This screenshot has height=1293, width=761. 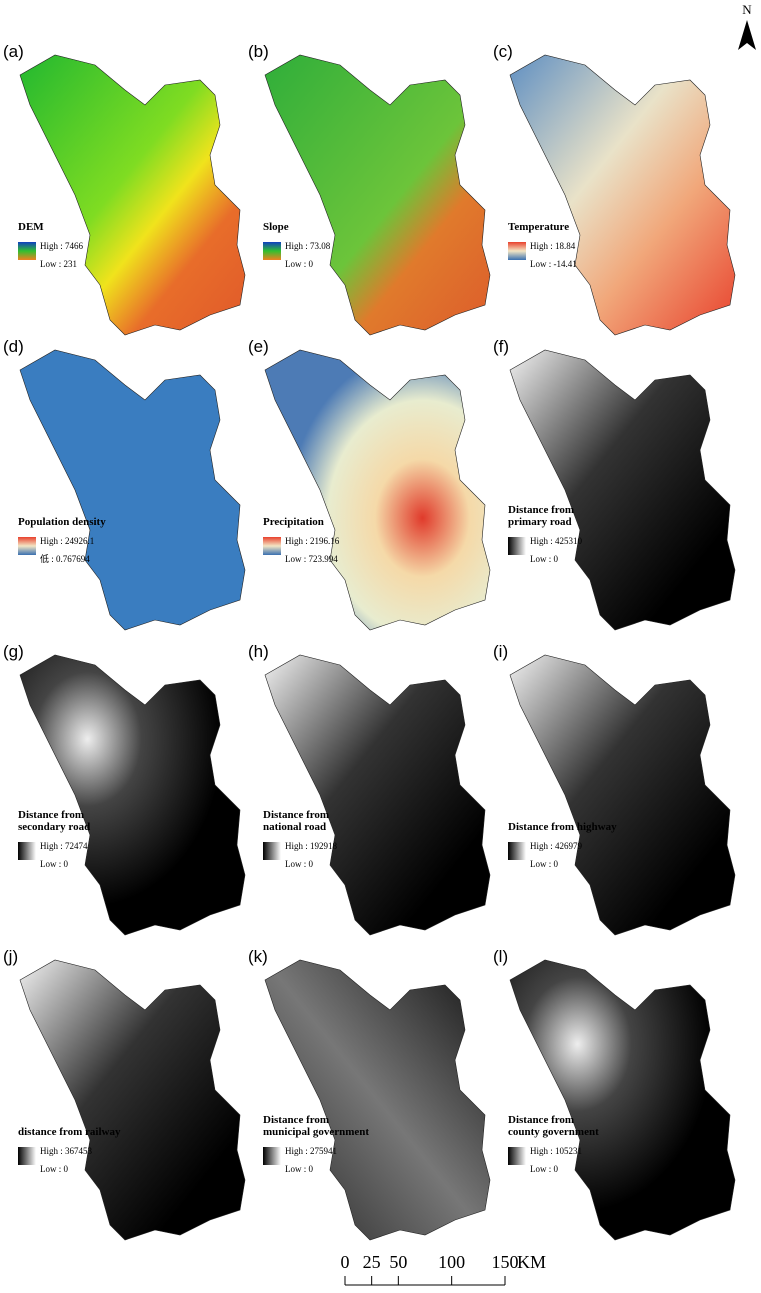 I want to click on map-panel: (a) DEM High : 7466 Low : 231, so click(x=124, y=189).